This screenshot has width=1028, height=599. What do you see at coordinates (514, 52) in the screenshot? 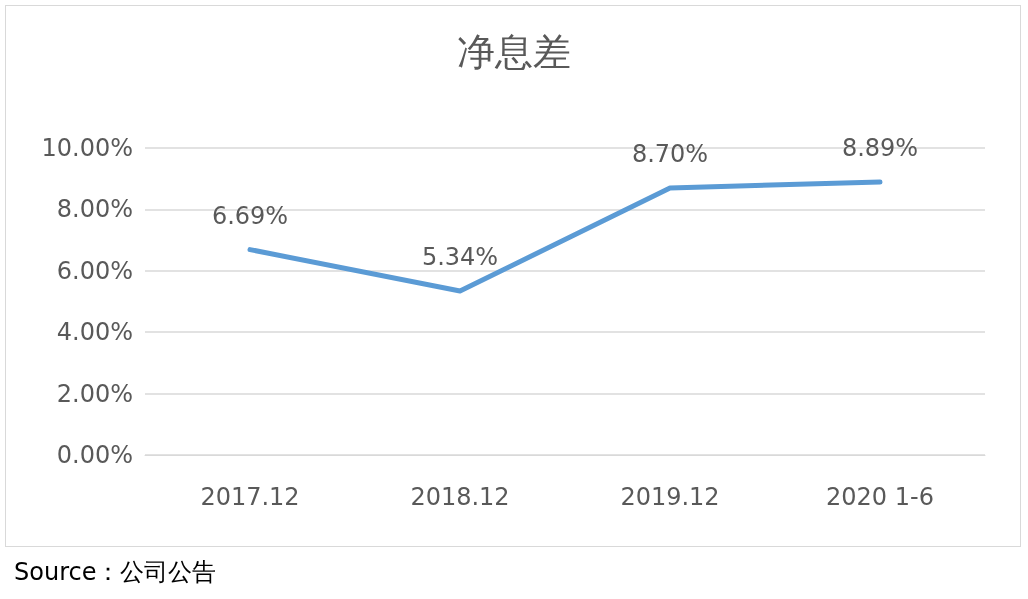
I see `chart-title: 净息差` at bounding box center [514, 52].